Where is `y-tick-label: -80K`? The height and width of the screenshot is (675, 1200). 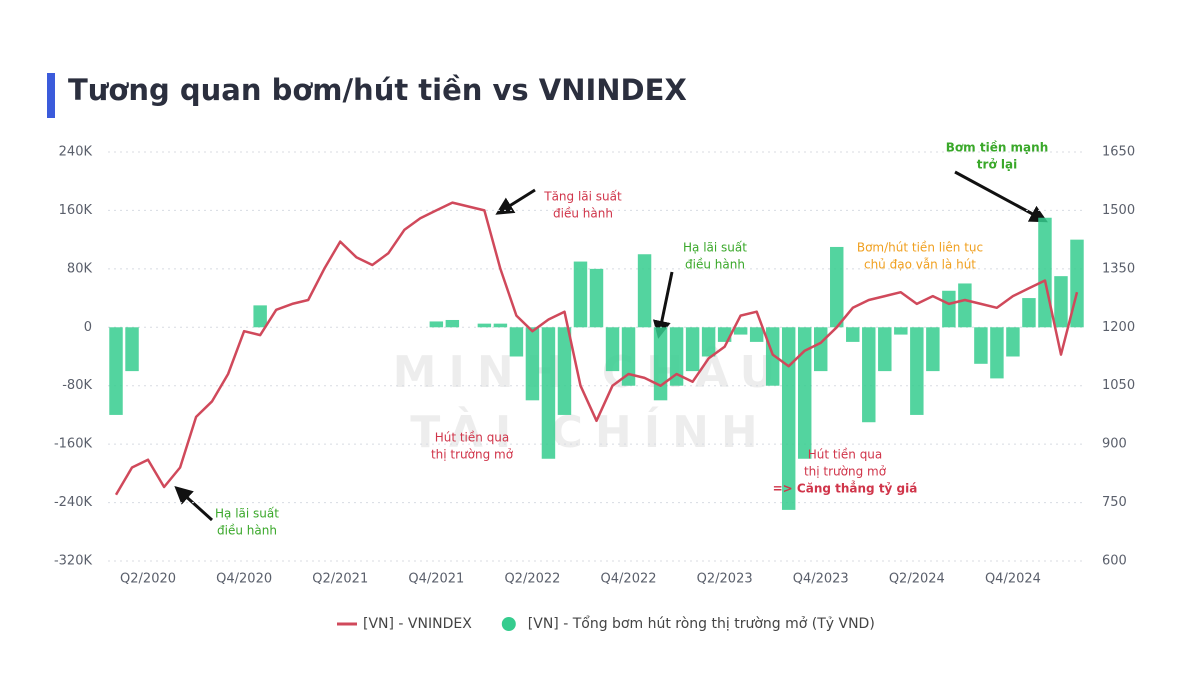 y-tick-label: -80K is located at coordinates (77, 385).